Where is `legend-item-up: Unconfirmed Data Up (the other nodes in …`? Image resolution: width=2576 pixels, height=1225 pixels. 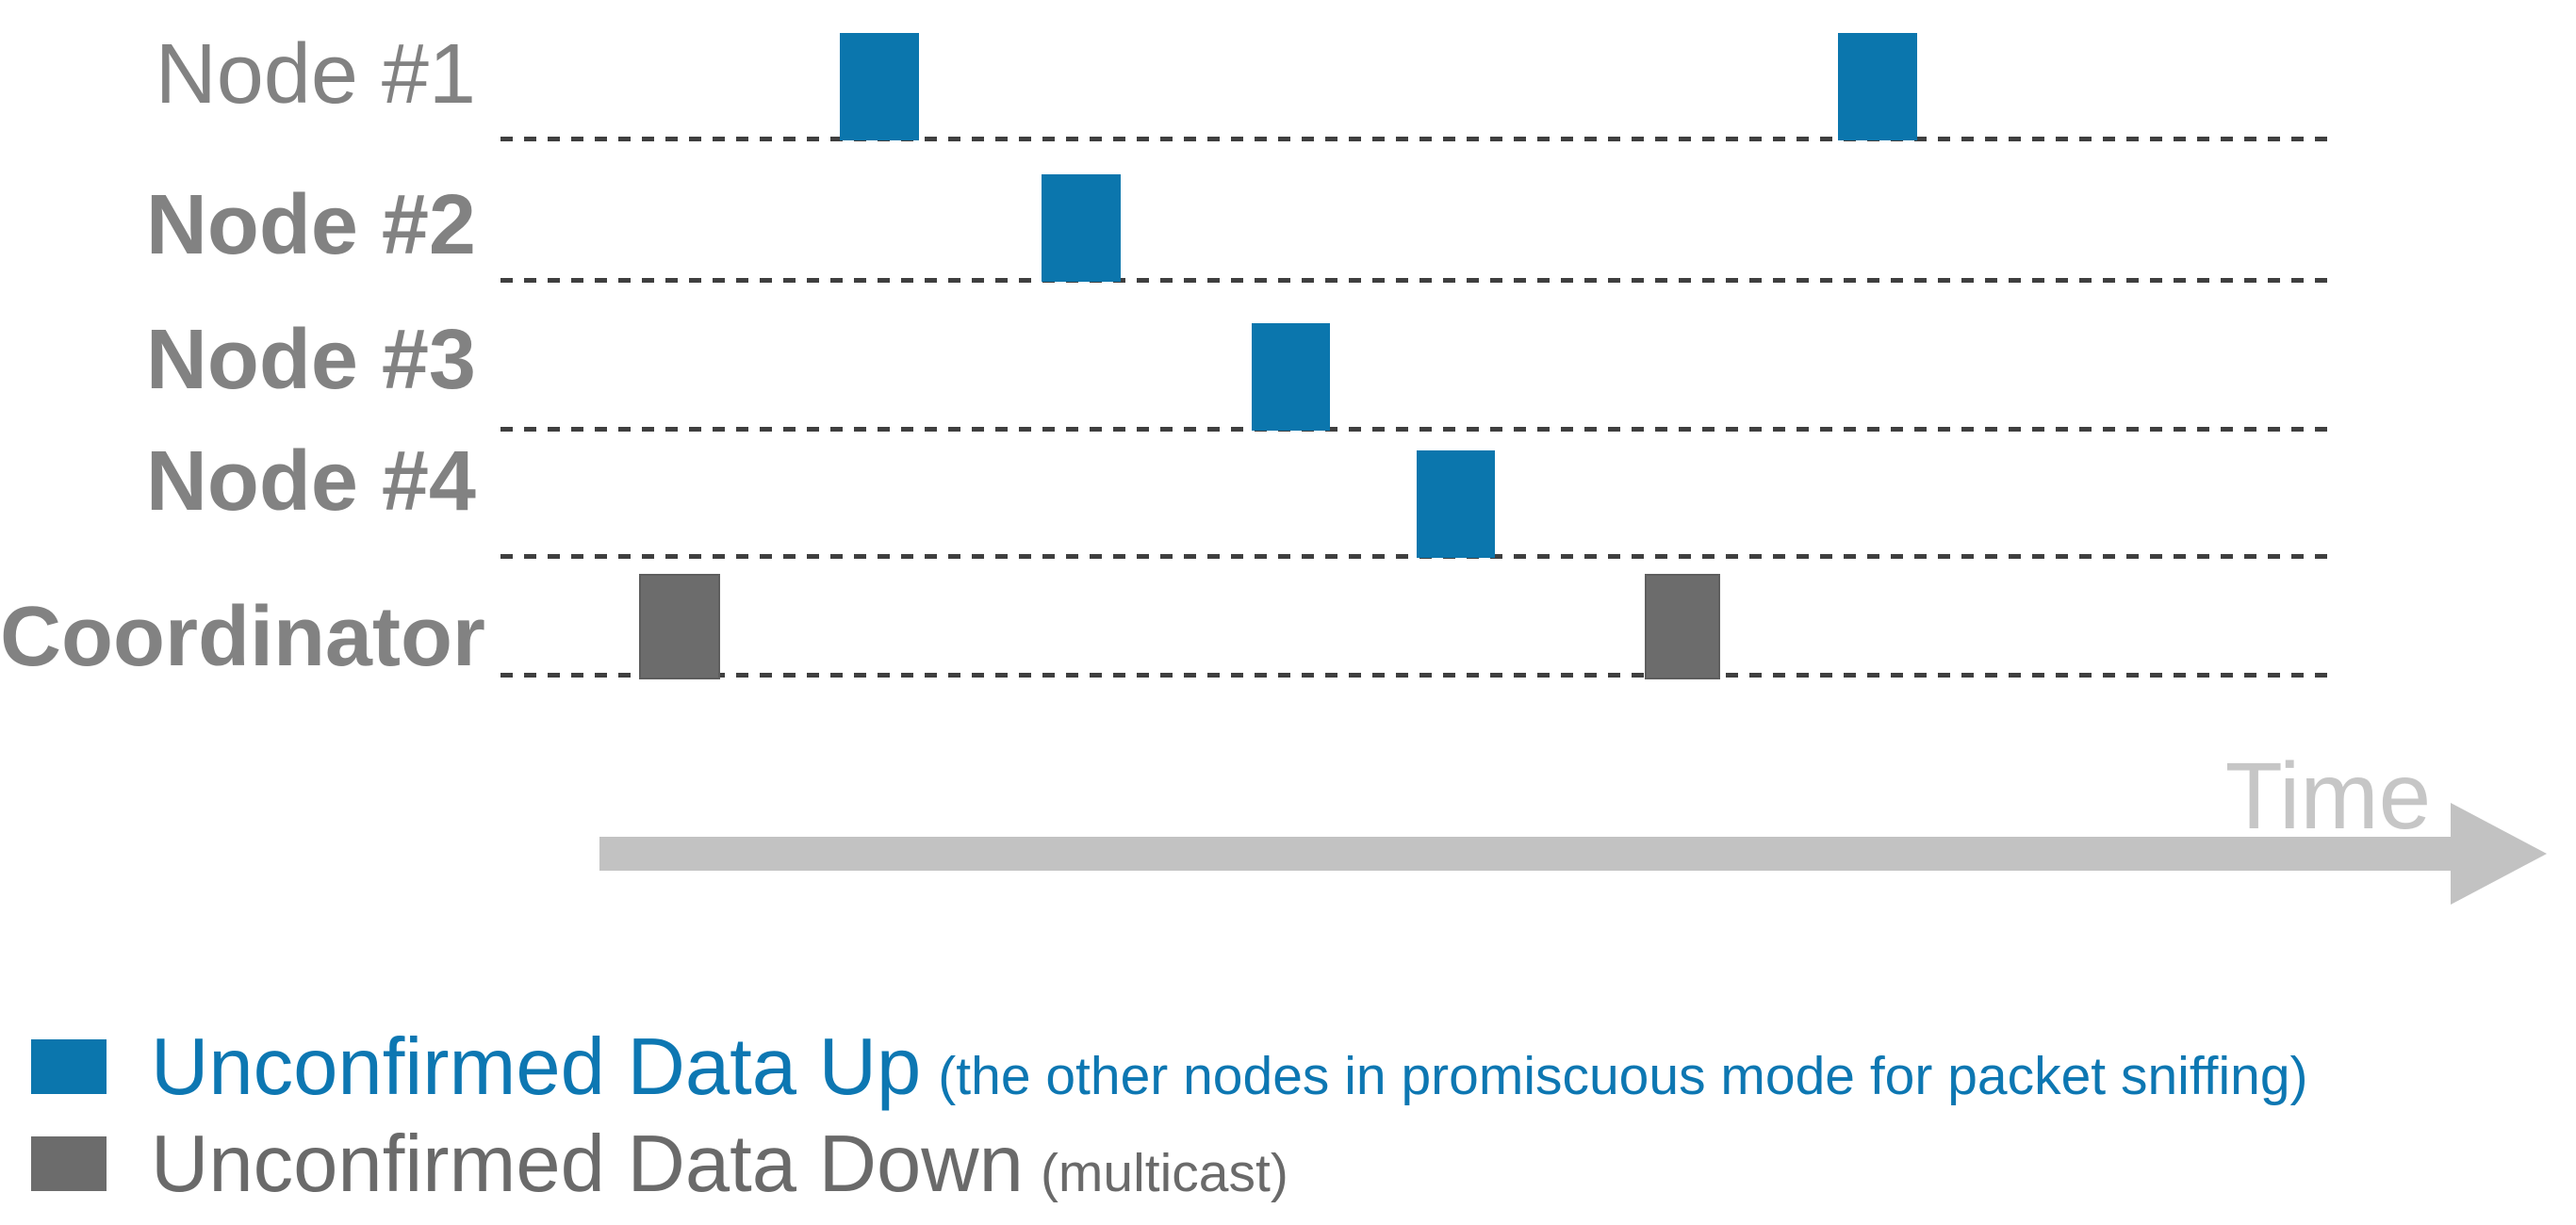 legend-item-up: Unconfirmed Data Up (the other nodes in … is located at coordinates (1169, 1067).